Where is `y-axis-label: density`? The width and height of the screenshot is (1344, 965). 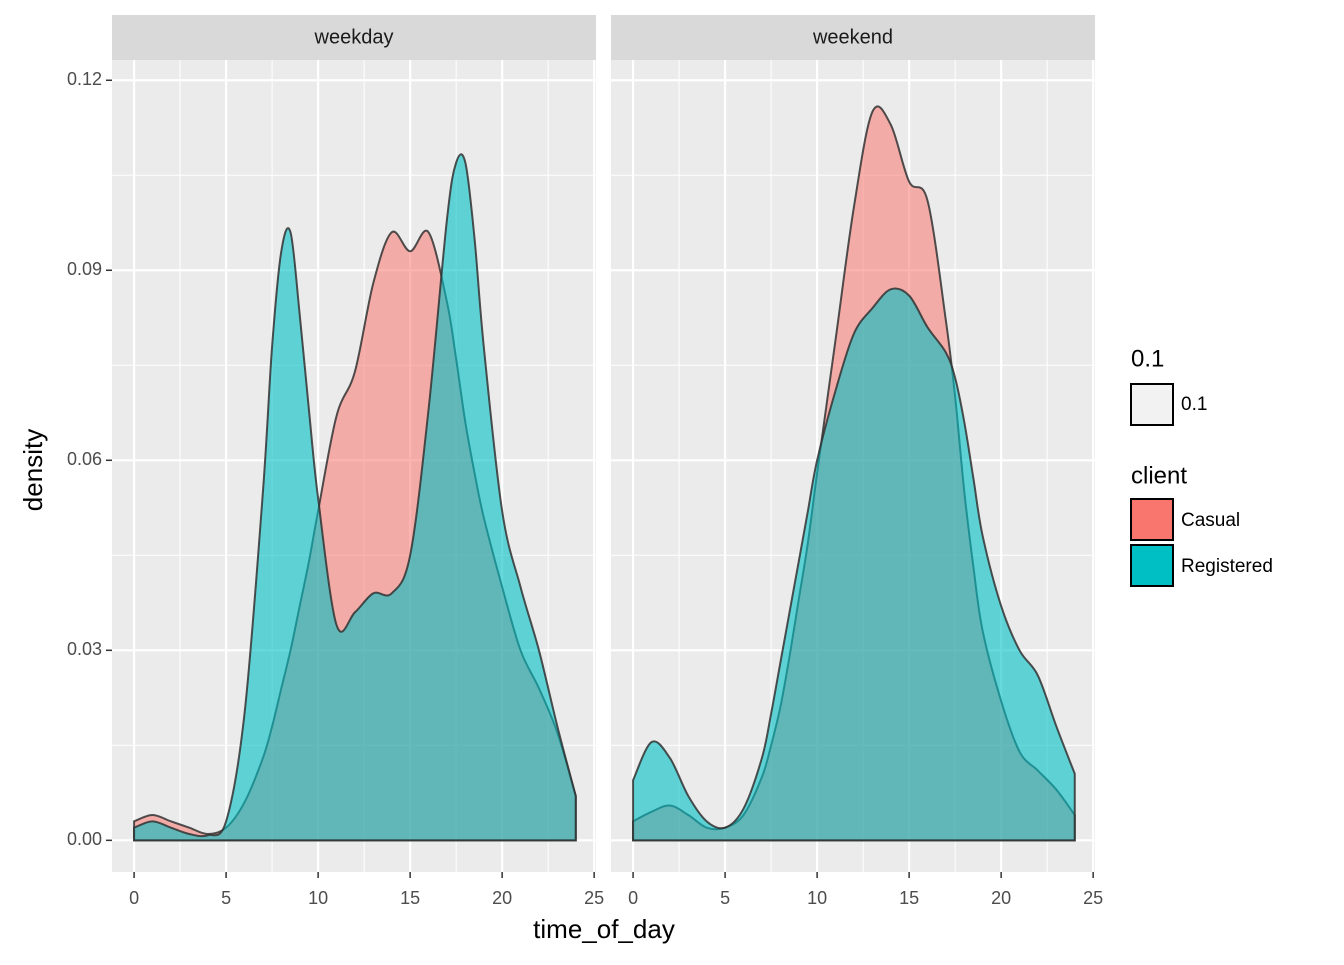
y-axis-label: density is located at coordinates (33, 470).